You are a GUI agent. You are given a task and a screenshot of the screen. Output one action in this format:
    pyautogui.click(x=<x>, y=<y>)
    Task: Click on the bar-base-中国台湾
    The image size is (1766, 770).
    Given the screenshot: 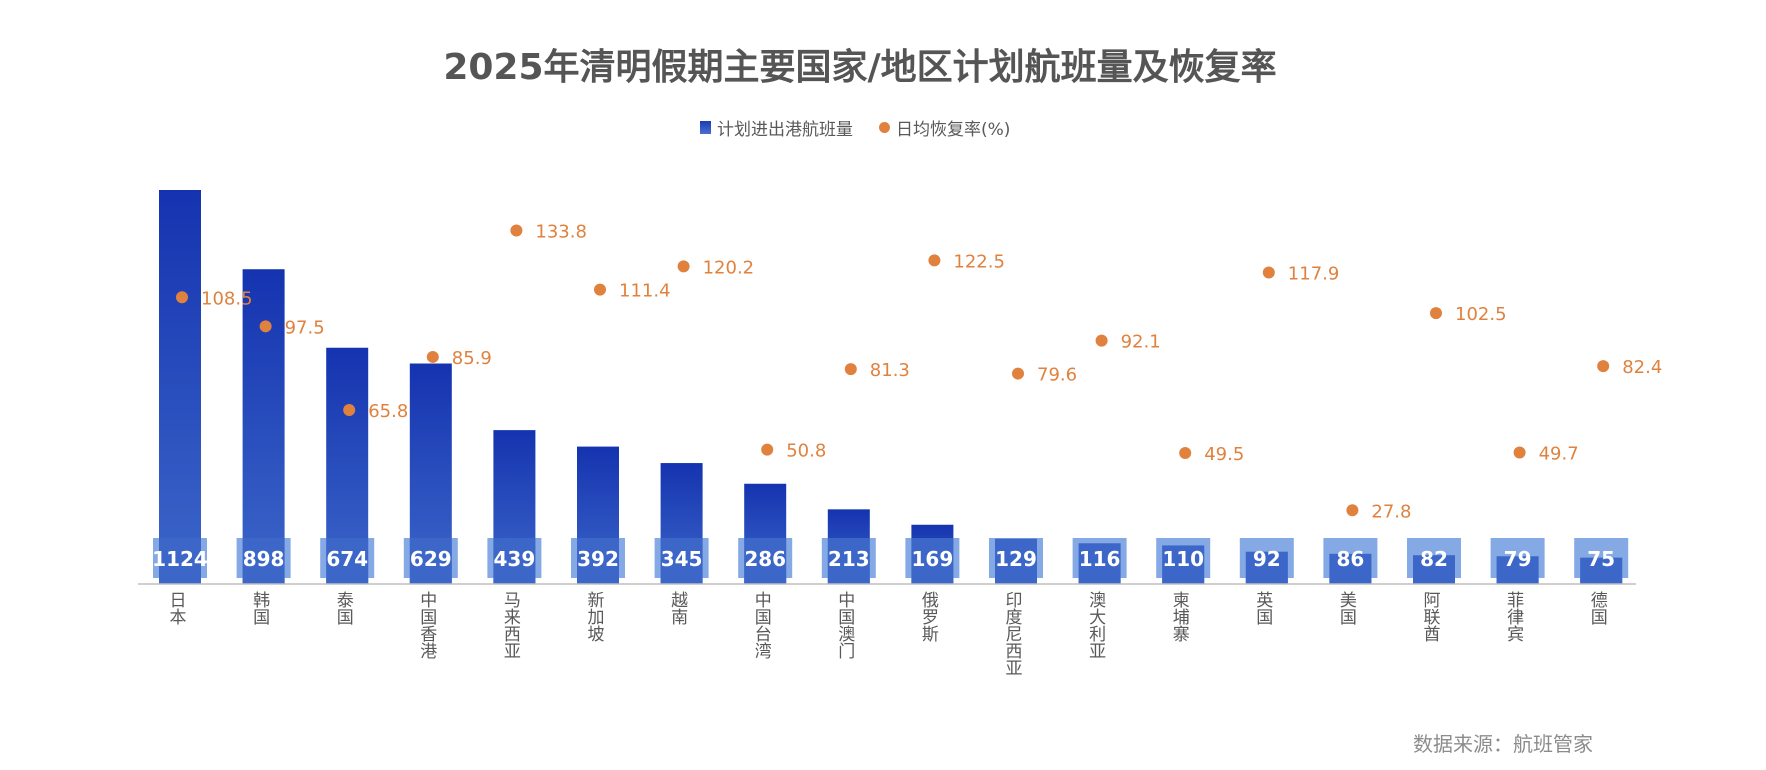 What is the action you would take?
    pyautogui.click(x=765, y=561)
    